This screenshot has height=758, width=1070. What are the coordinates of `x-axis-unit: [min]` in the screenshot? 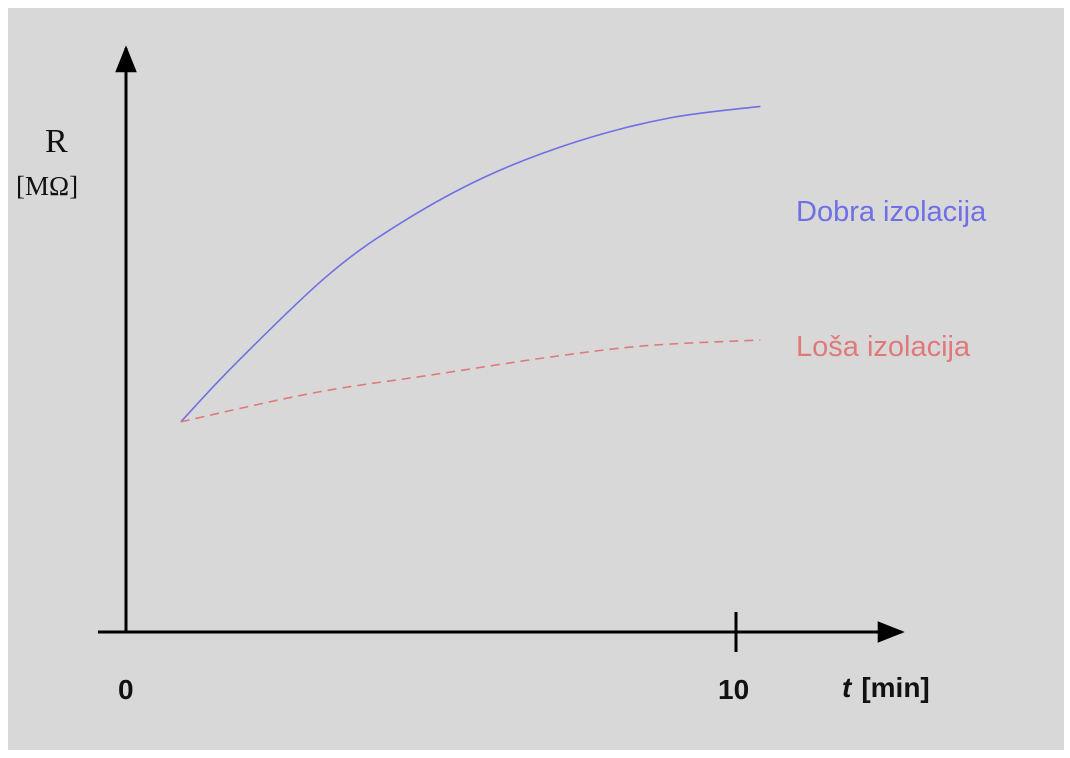 It's located at (895, 687).